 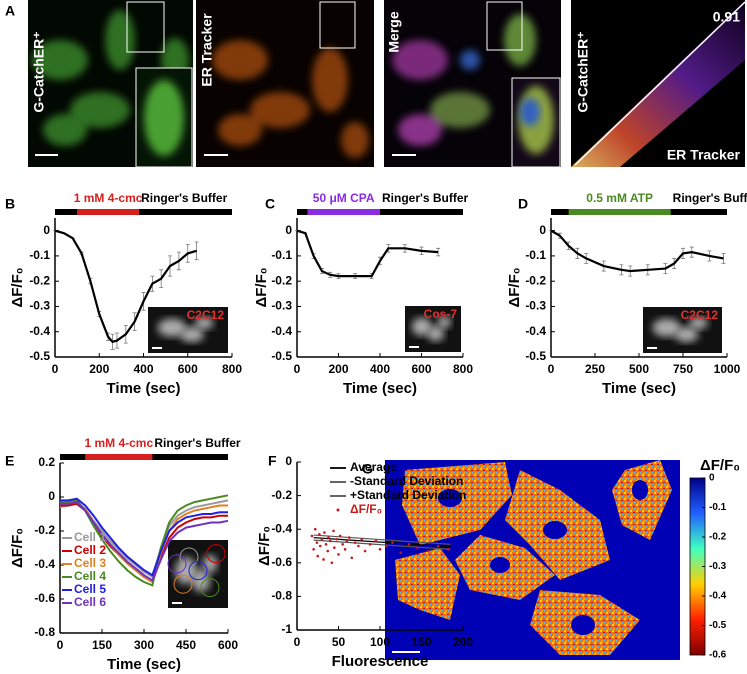 What do you see at coordinates (39, 71) in the screenshot?
I see `image-label: G-CatchER⁺` at bounding box center [39, 71].